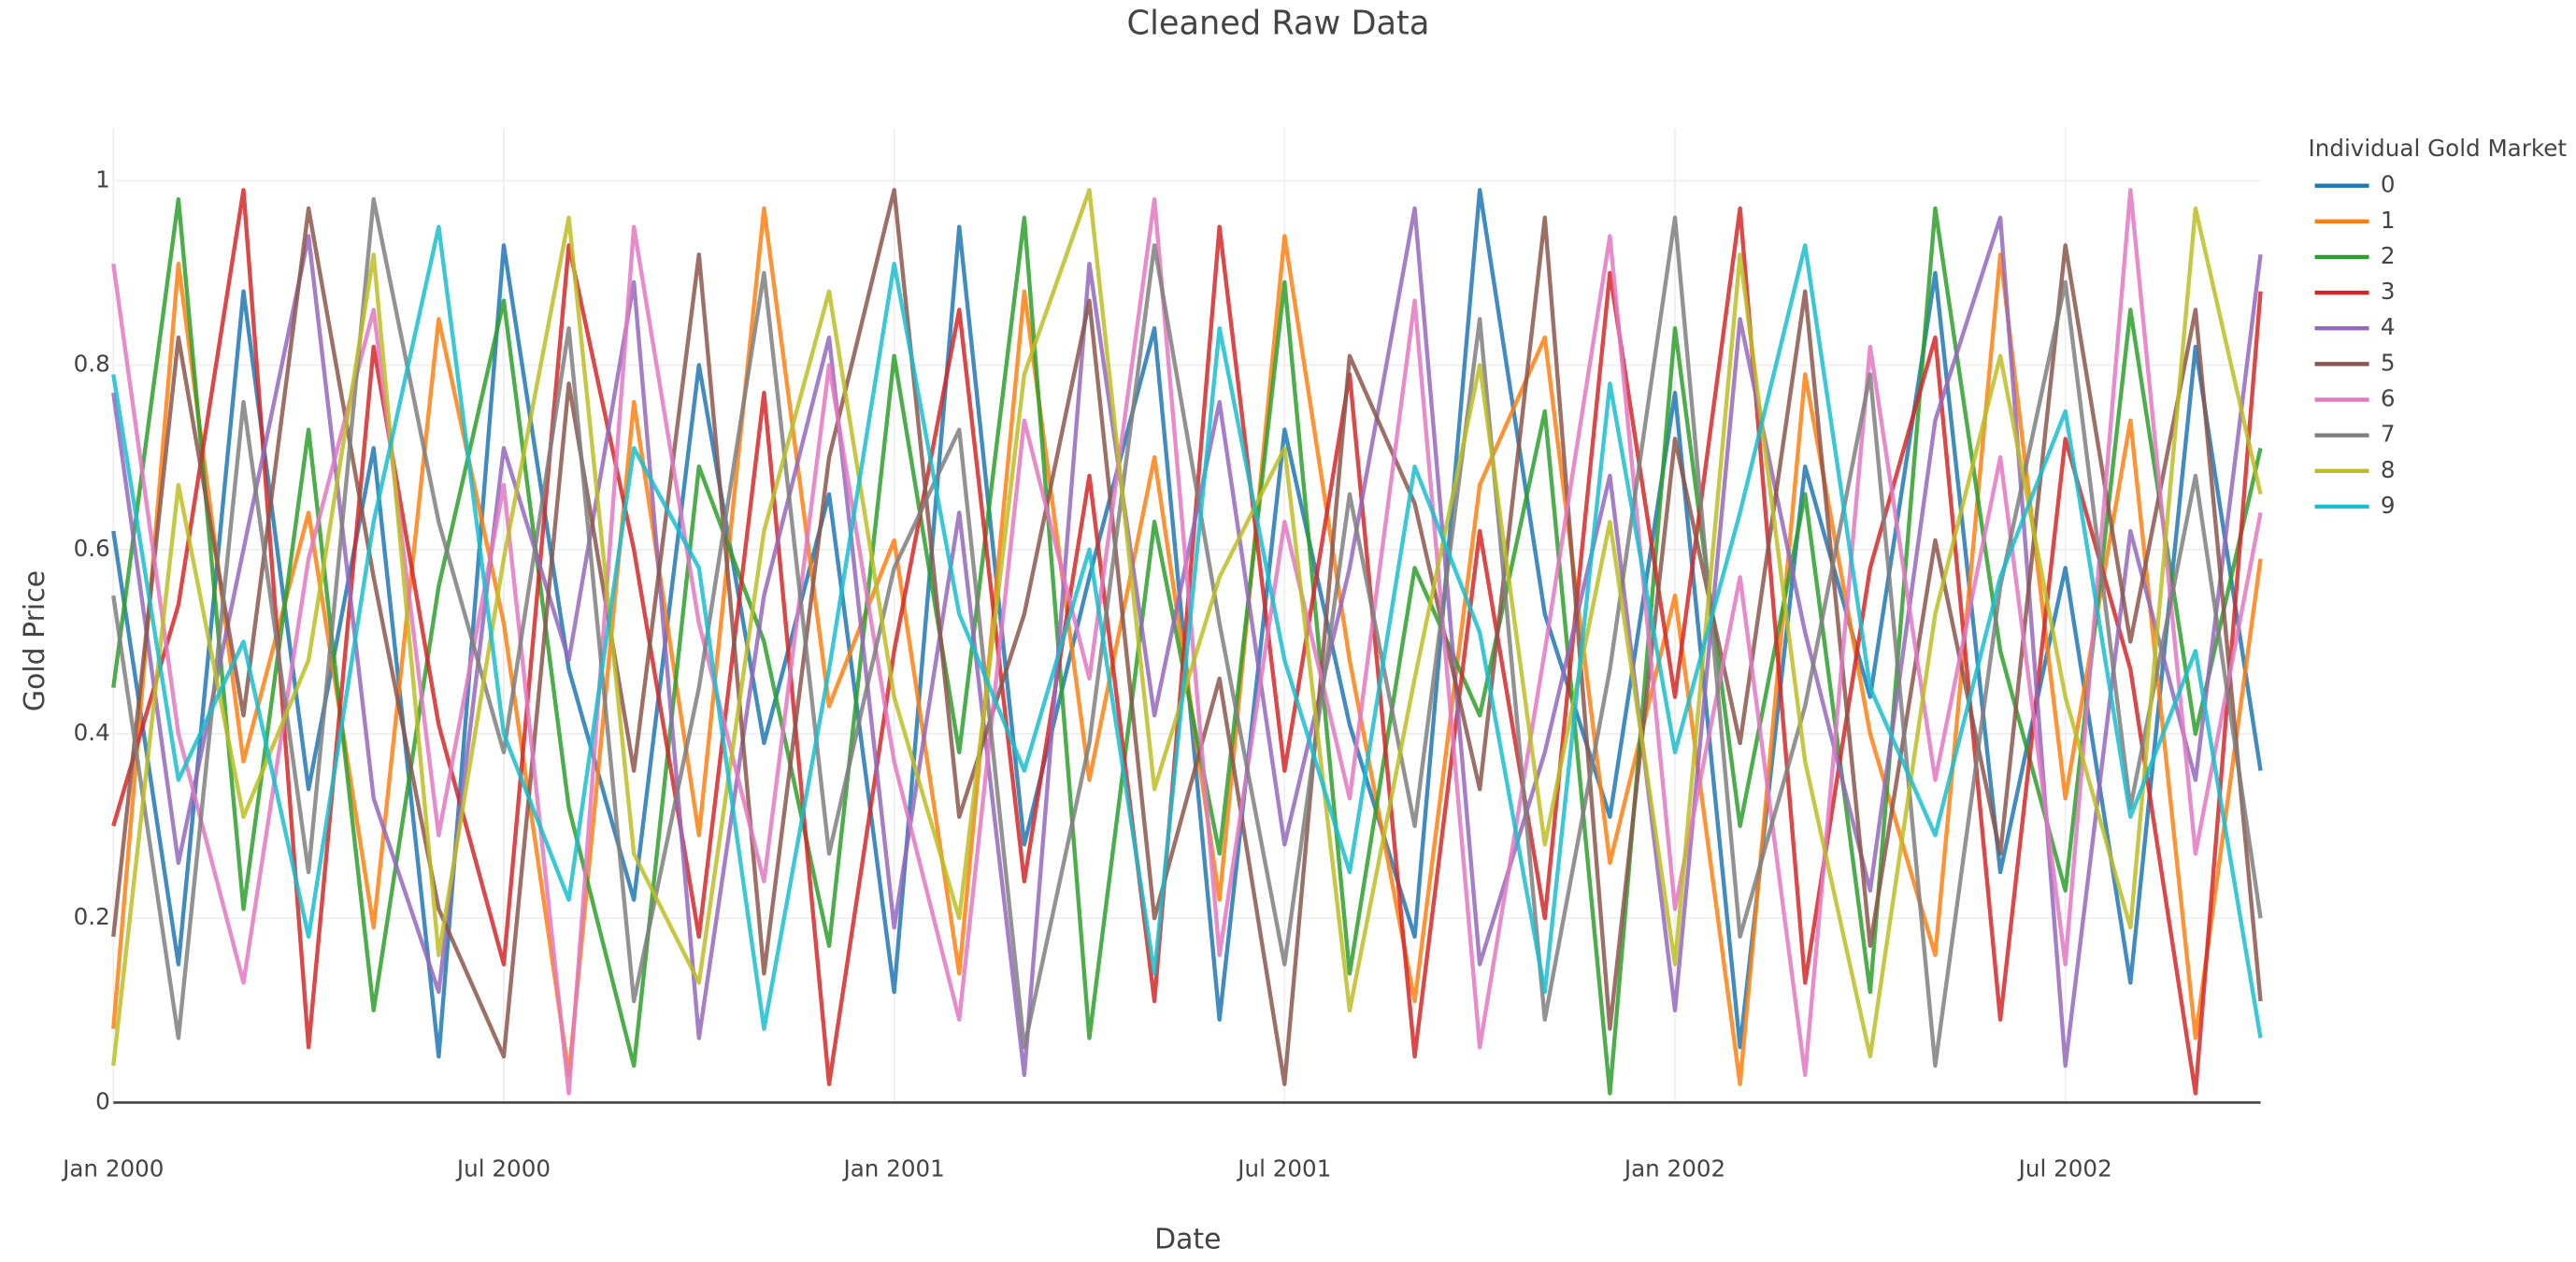 This screenshot has height=1262, width=2576. What do you see at coordinates (92, 732) in the screenshot?
I see `y-tick-label: 0.4` at bounding box center [92, 732].